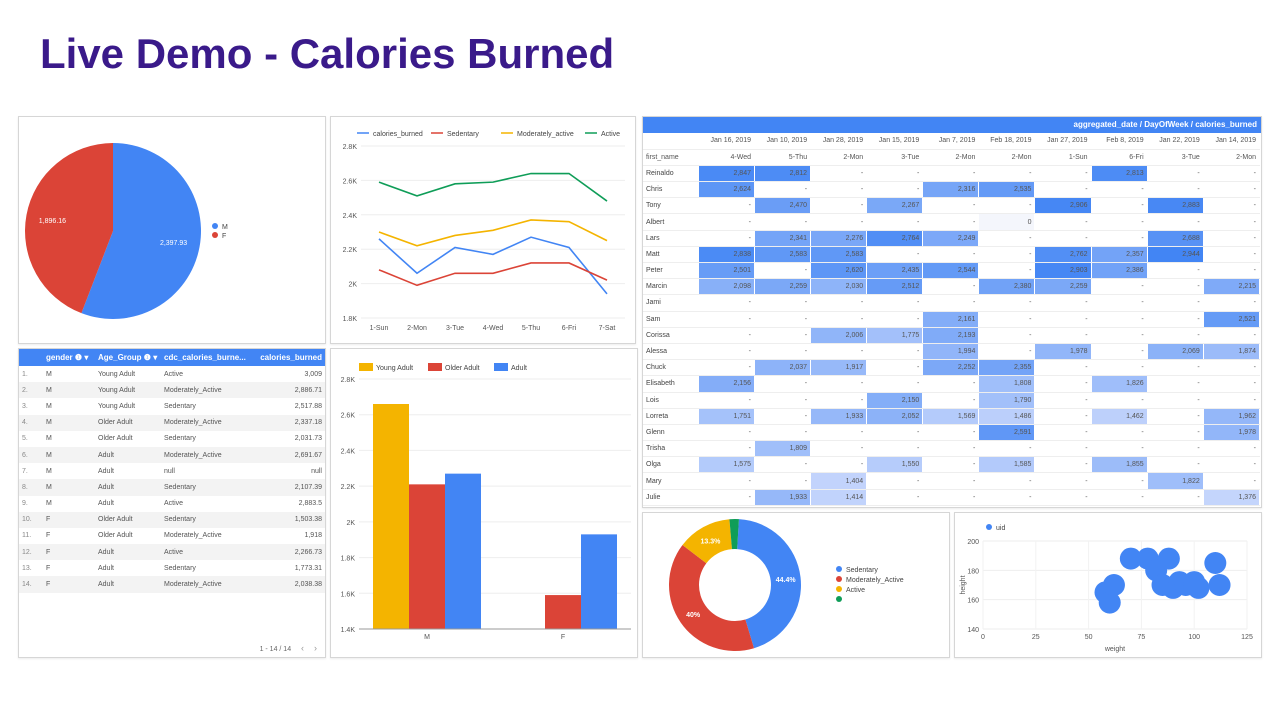 Image resolution: width=1280 pixels, height=720 pixels. Describe the element at coordinates (172, 504) in the screenshot. I see `table-row: 9. M Adult Active 2,883.5` at that location.